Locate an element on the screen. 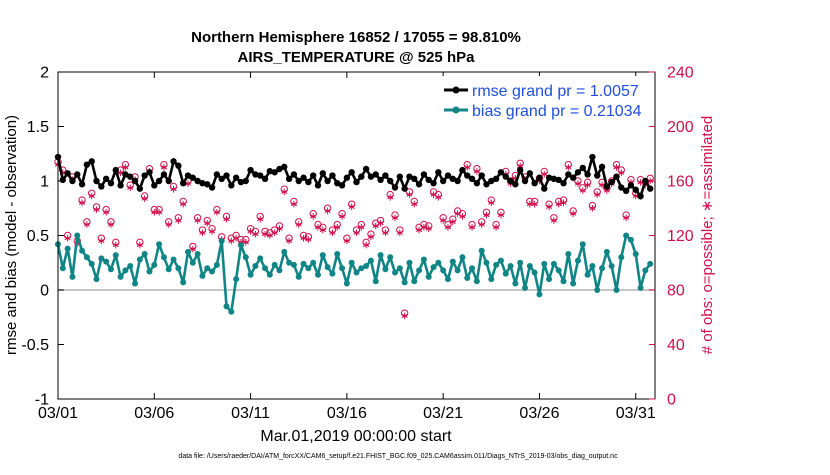 Image resolution: width=830 pixels, height=475 pixels. y2-axis-label: # of obs: o=possible; ∗=assimilated is located at coordinates (707, 235).